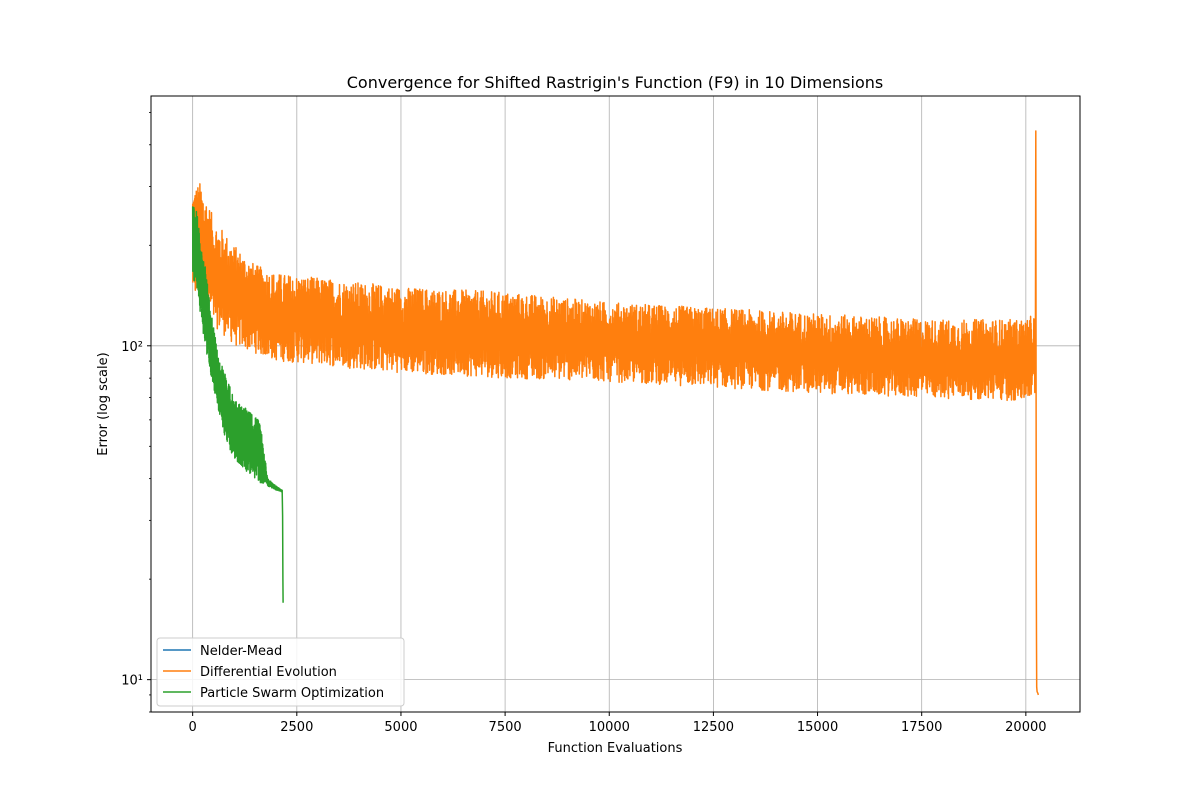 The image size is (1200, 800). What do you see at coordinates (132, 681) in the screenshot?
I see `y-tick-label: 10¹` at bounding box center [132, 681].